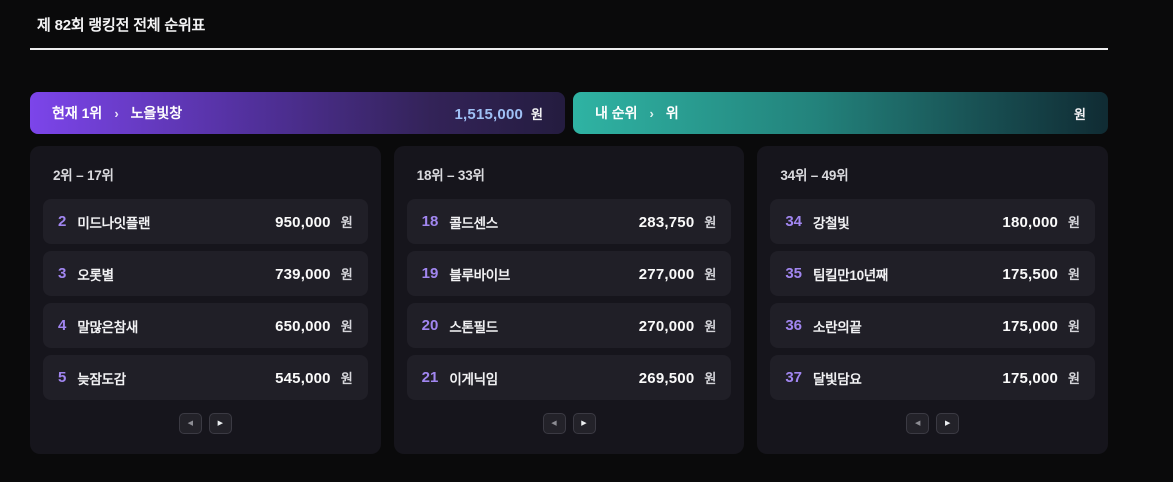 The width and height of the screenshot is (1173, 482). What do you see at coordinates (569, 325) in the screenshot?
I see `ranking-row: 20 스톤필드 270,000 원` at bounding box center [569, 325].